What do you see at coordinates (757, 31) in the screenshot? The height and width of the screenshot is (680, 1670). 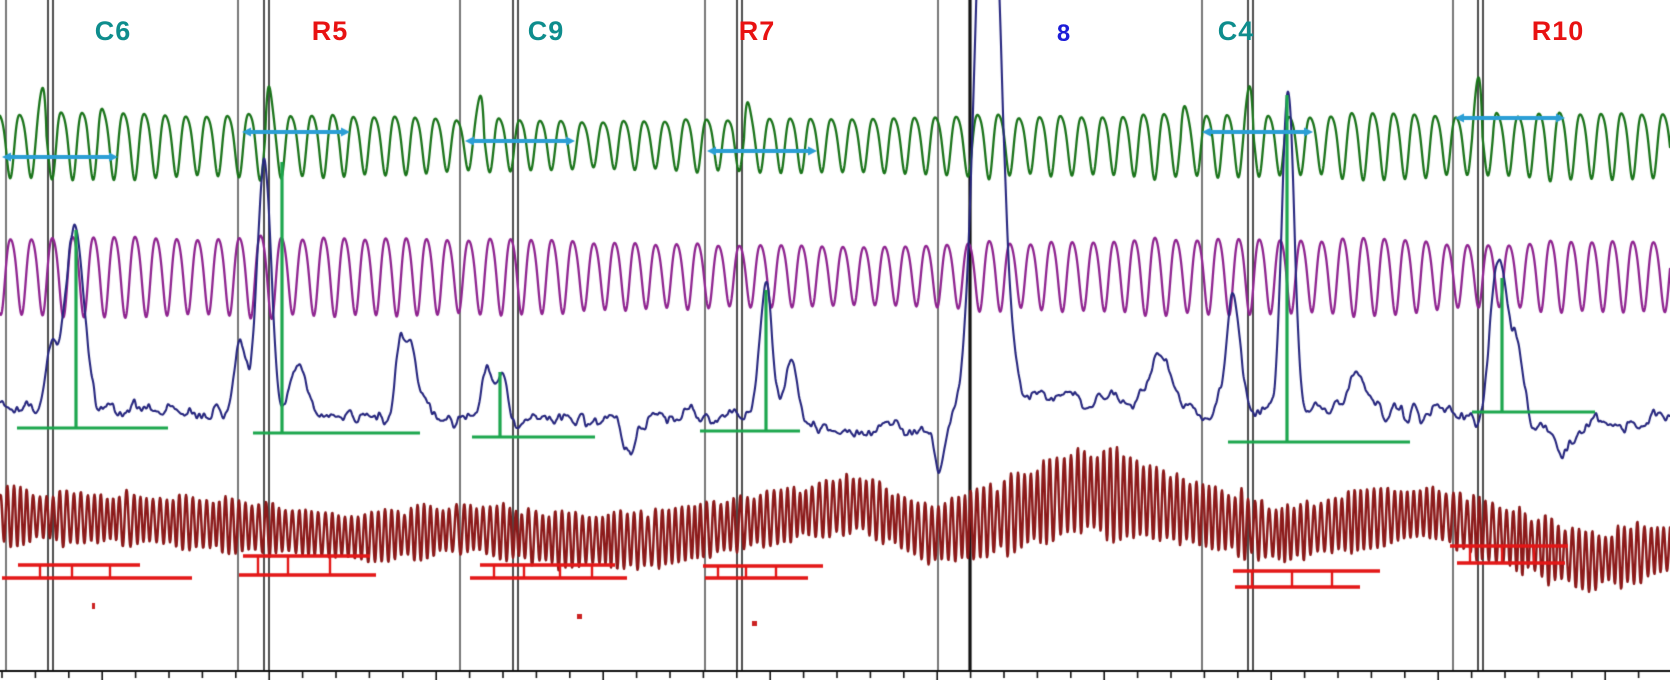 I see `segment-label-R7: R7` at bounding box center [757, 31].